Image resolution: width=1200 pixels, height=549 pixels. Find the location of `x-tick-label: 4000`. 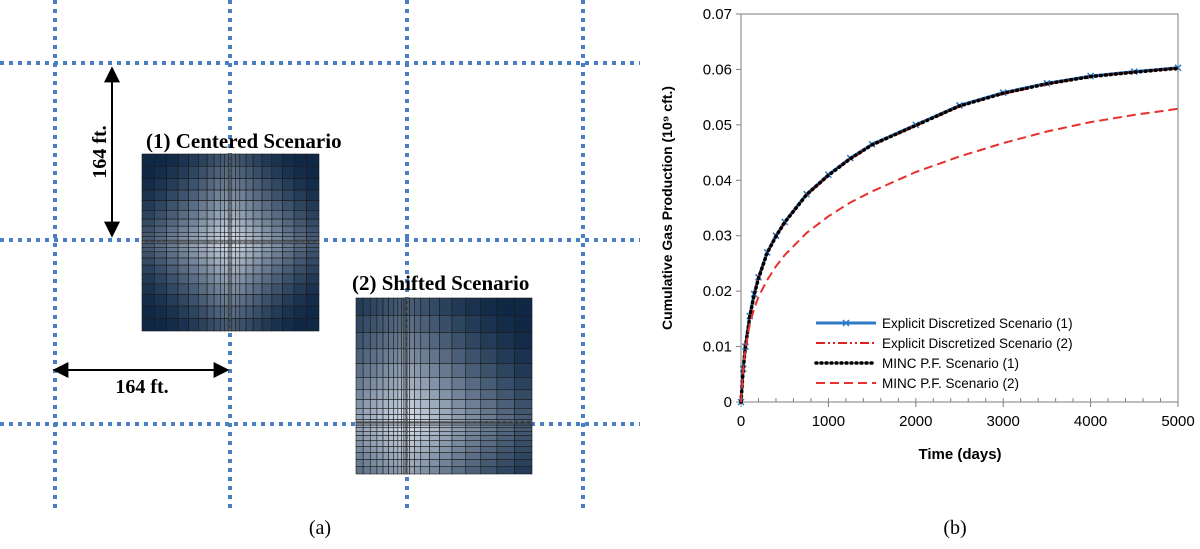

x-tick-label: 4000 is located at coordinates (1090, 421).